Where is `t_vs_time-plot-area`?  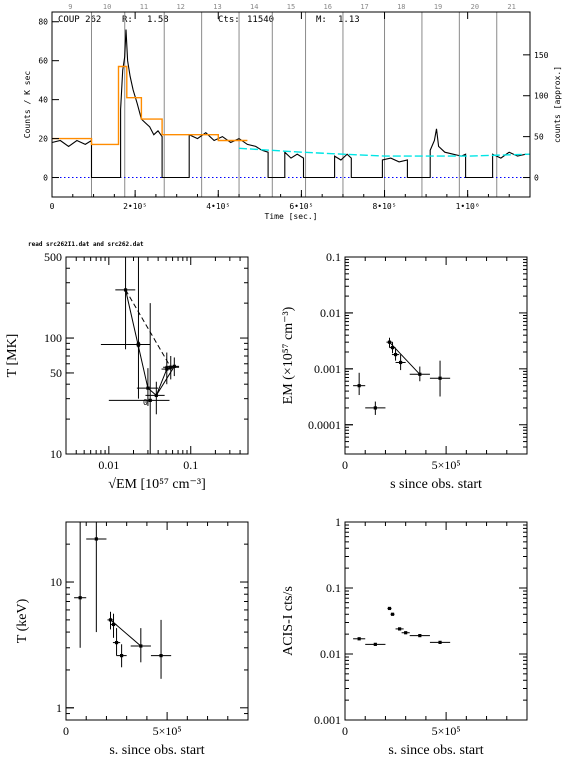
t_vs_time-plot-area is located at coordinates (123, 600).